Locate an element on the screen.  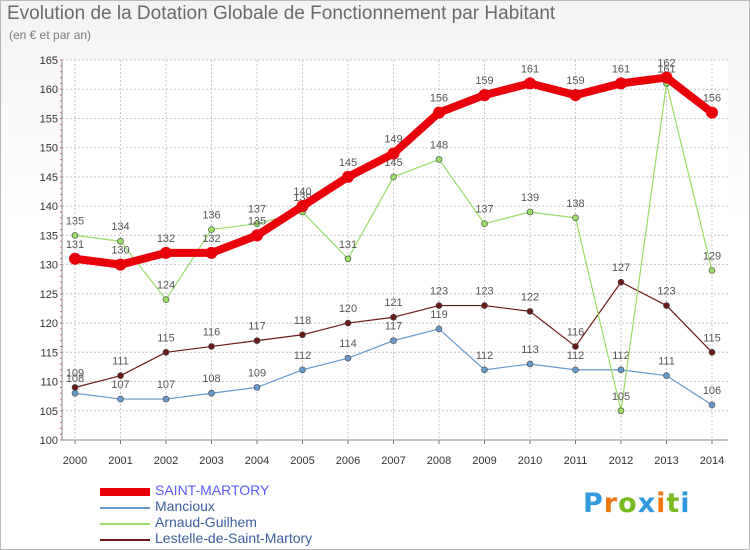
data-label: 140 is located at coordinates (302, 192).